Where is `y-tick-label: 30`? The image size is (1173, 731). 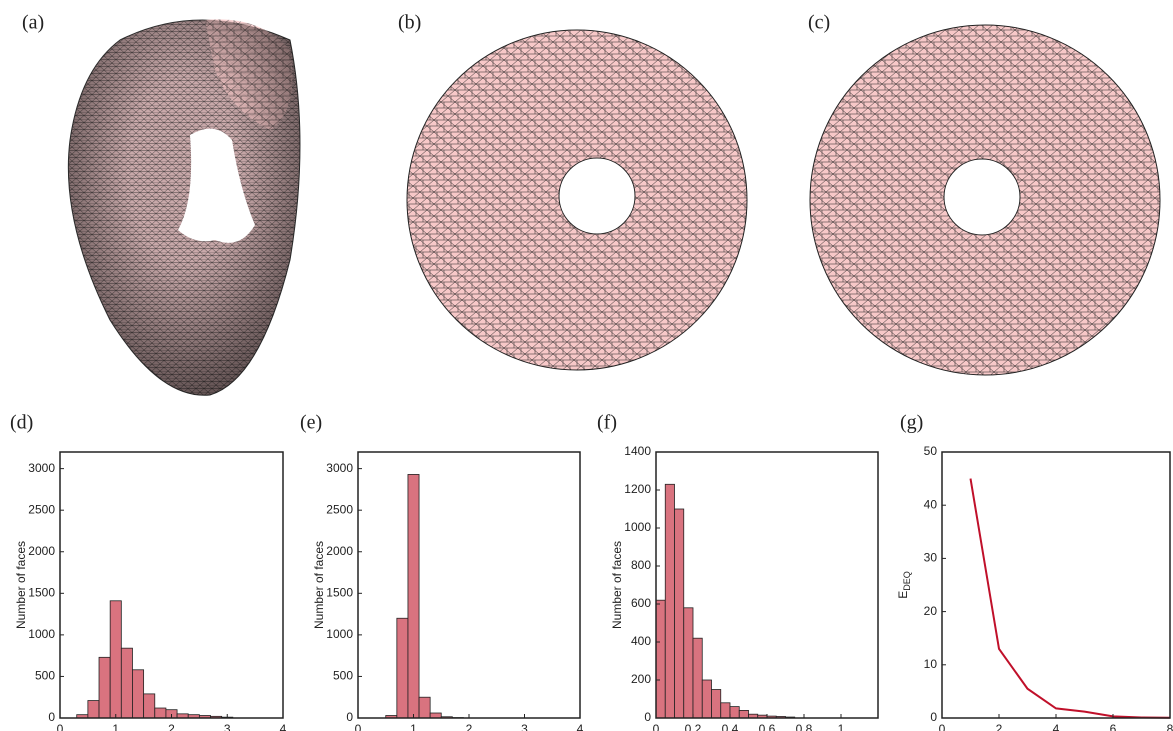
y-tick-label: 30 is located at coordinates (931, 558).